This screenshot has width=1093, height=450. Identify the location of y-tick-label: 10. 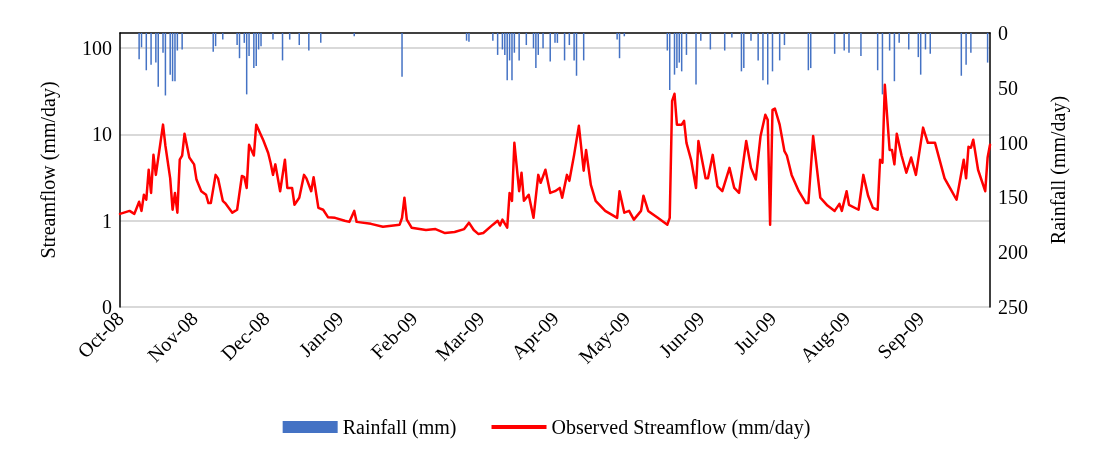
(102, 134).